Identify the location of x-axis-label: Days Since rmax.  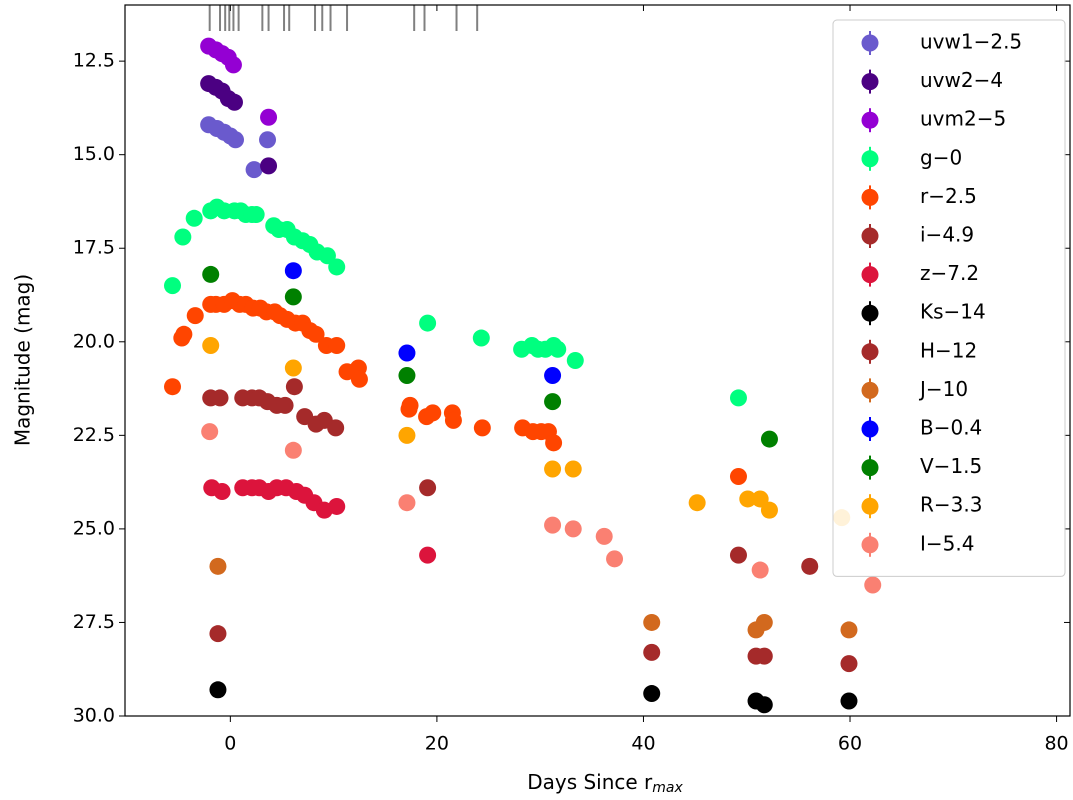
(605, 783).